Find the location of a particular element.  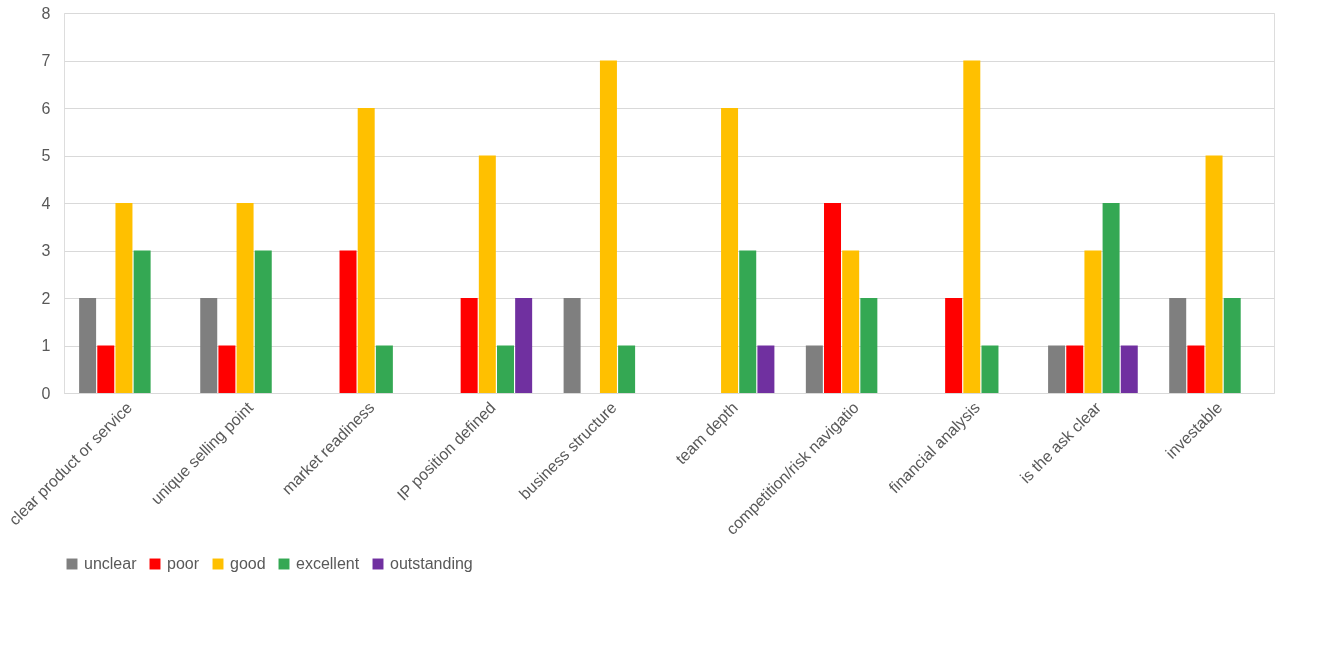

y-tick-label: 4 is located at coordinates (46, 203).